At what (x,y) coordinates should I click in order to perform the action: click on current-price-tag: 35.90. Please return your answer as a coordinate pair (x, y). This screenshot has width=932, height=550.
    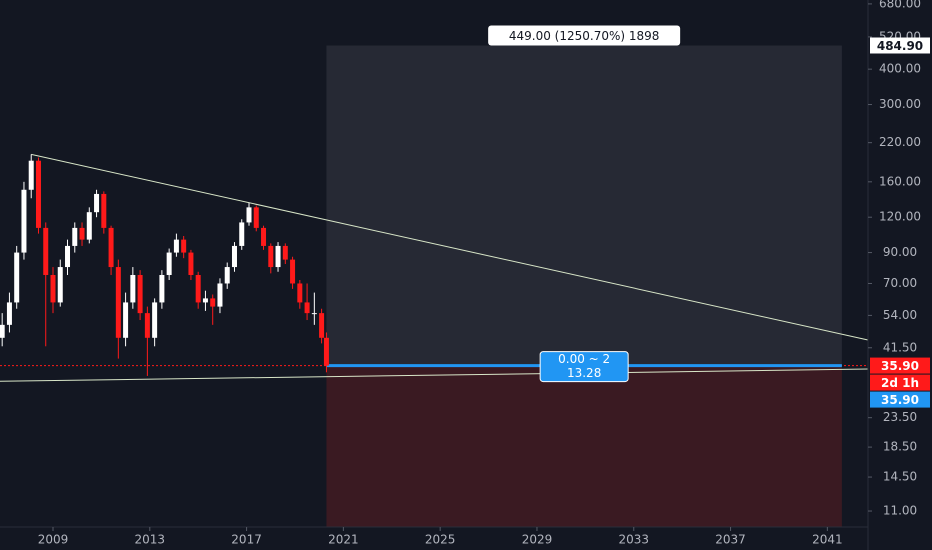
    Looking at the image, I should click on (900, 366).